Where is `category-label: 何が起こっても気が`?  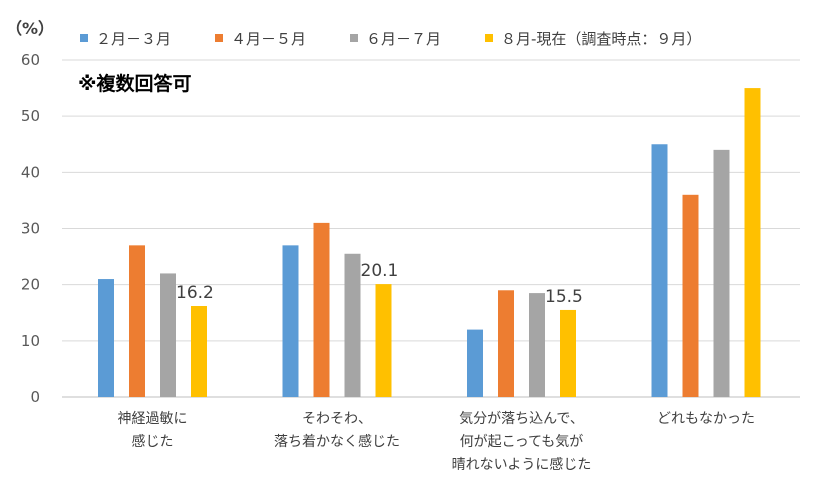 category-label: 何が起こっても気が is located at coordinates (522, 442).